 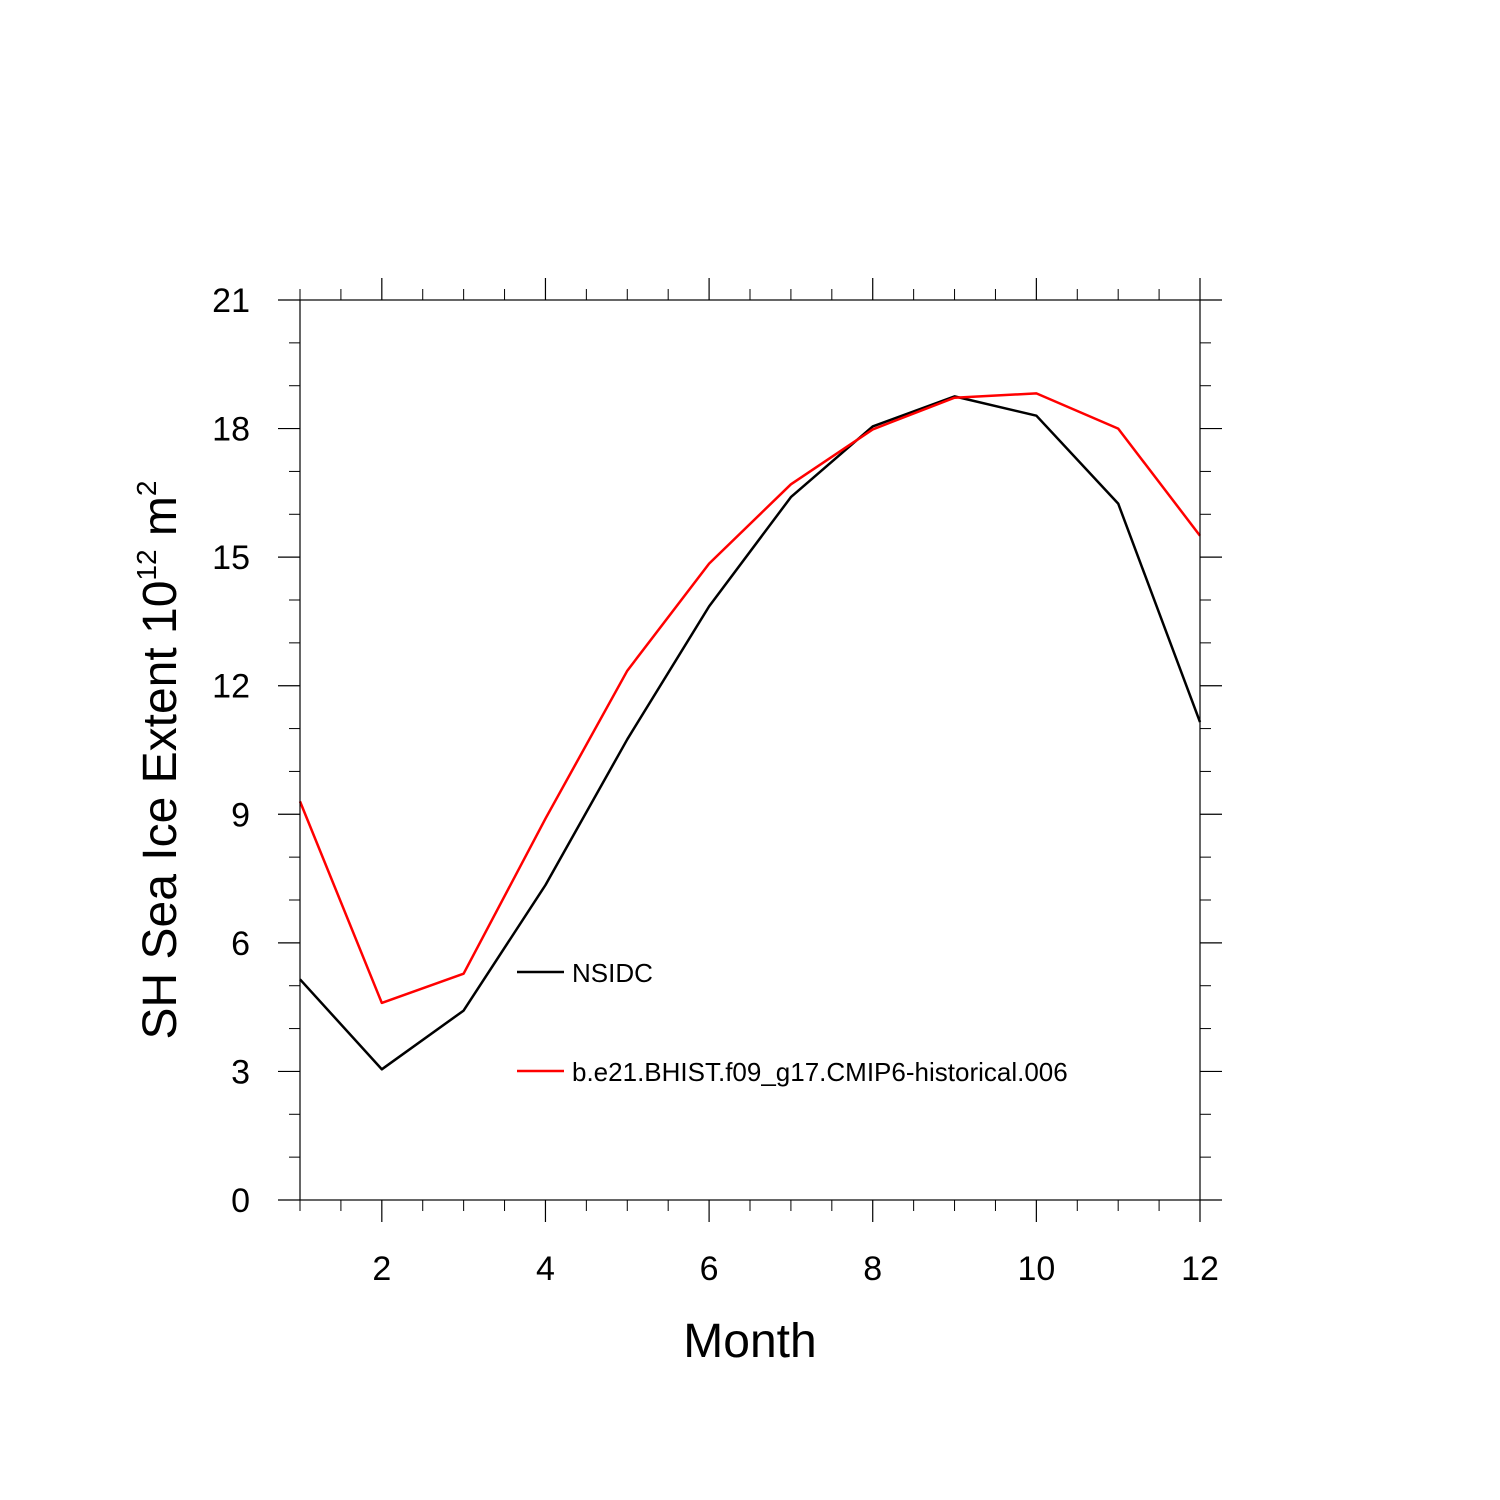 I want to click on y-tick-label: 18, so click(x=231, y=430).